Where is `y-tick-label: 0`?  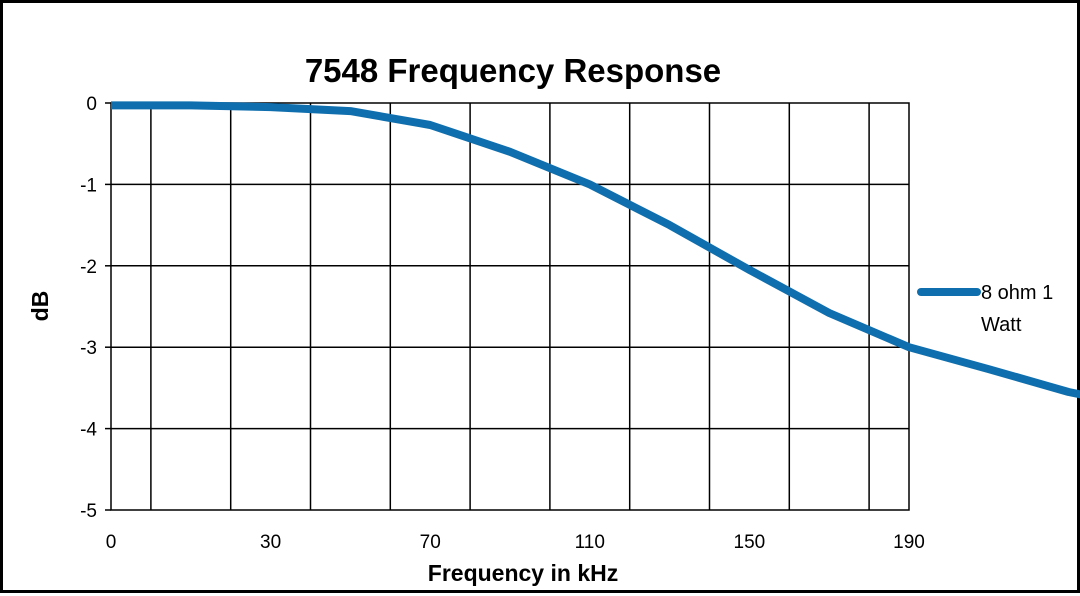
y-tick-label: 0 is located at coordinates (91, 104).